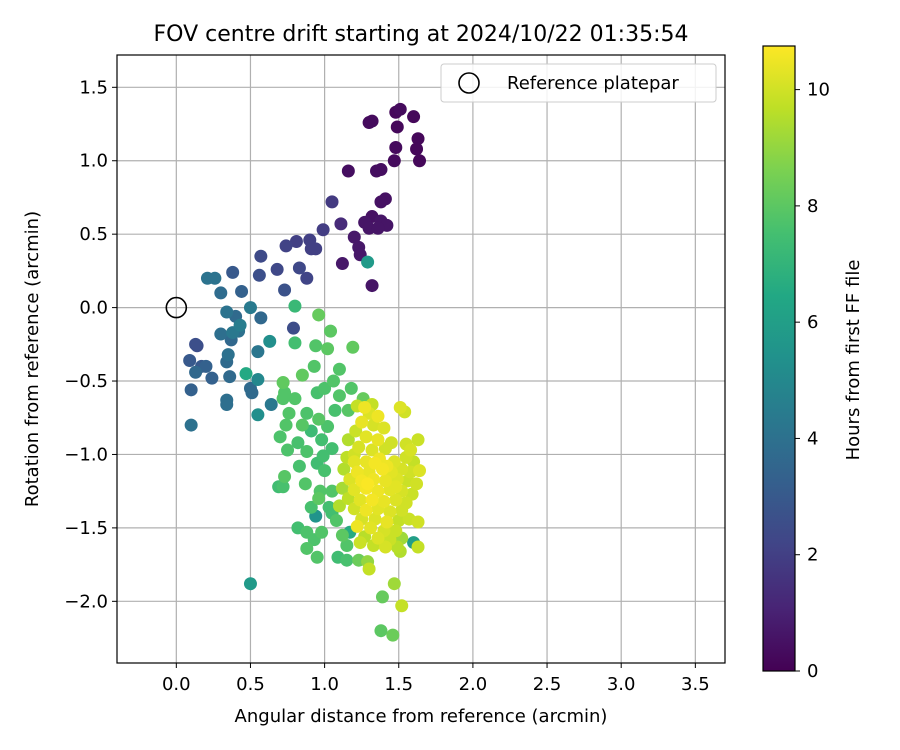 The height and width of the screenshot is (750, 900). Describe the element at coordinates (421, 716) in the screenshot. I see `x-axis-label: Angular distance from reference (arcmin)` at that location.